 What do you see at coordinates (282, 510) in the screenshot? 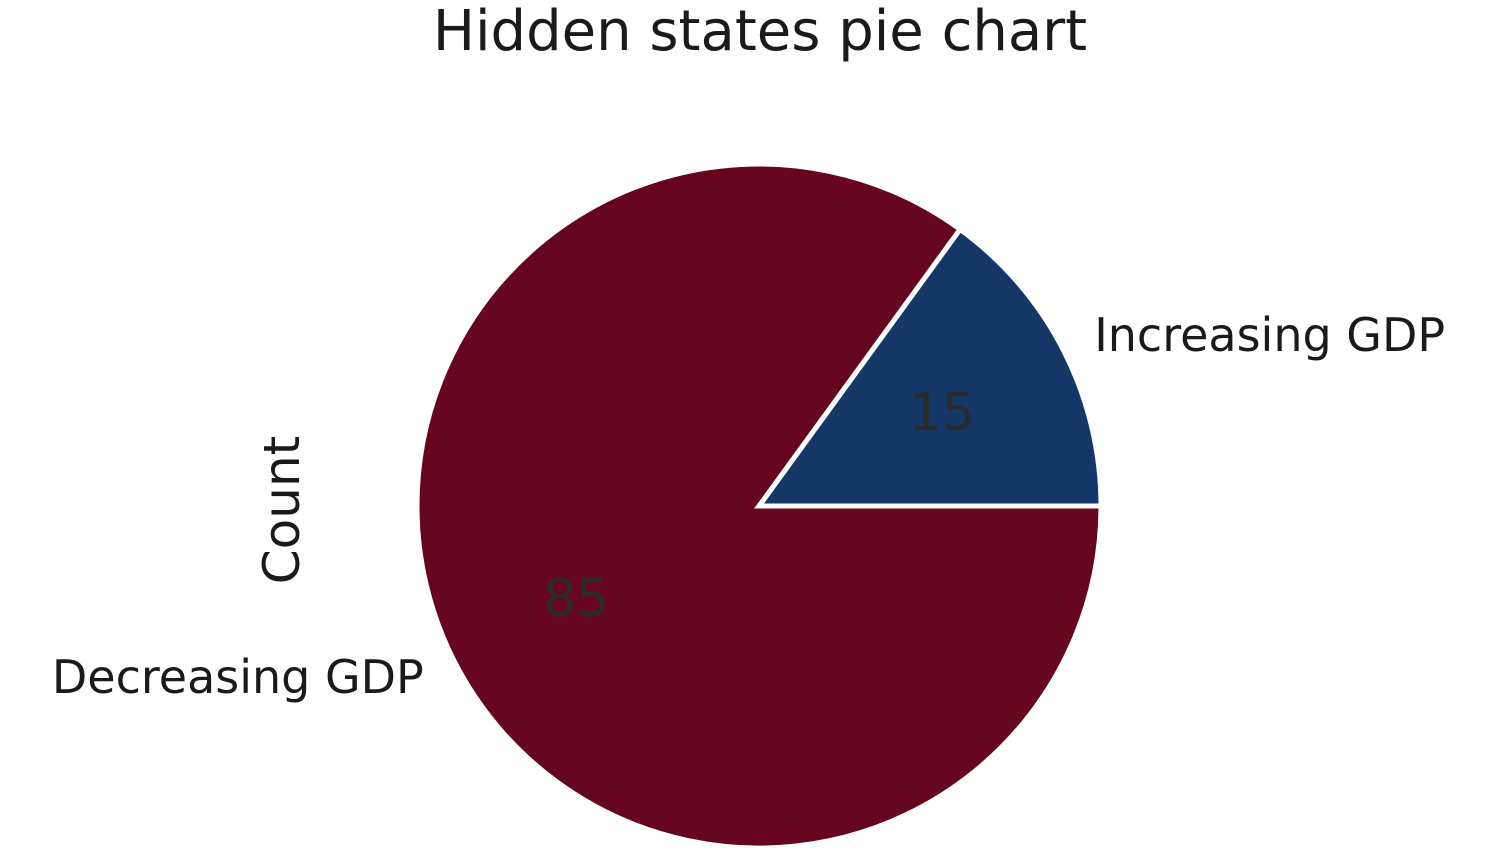
I see `y-axis-label: Count` at bounding box center [282, 510].